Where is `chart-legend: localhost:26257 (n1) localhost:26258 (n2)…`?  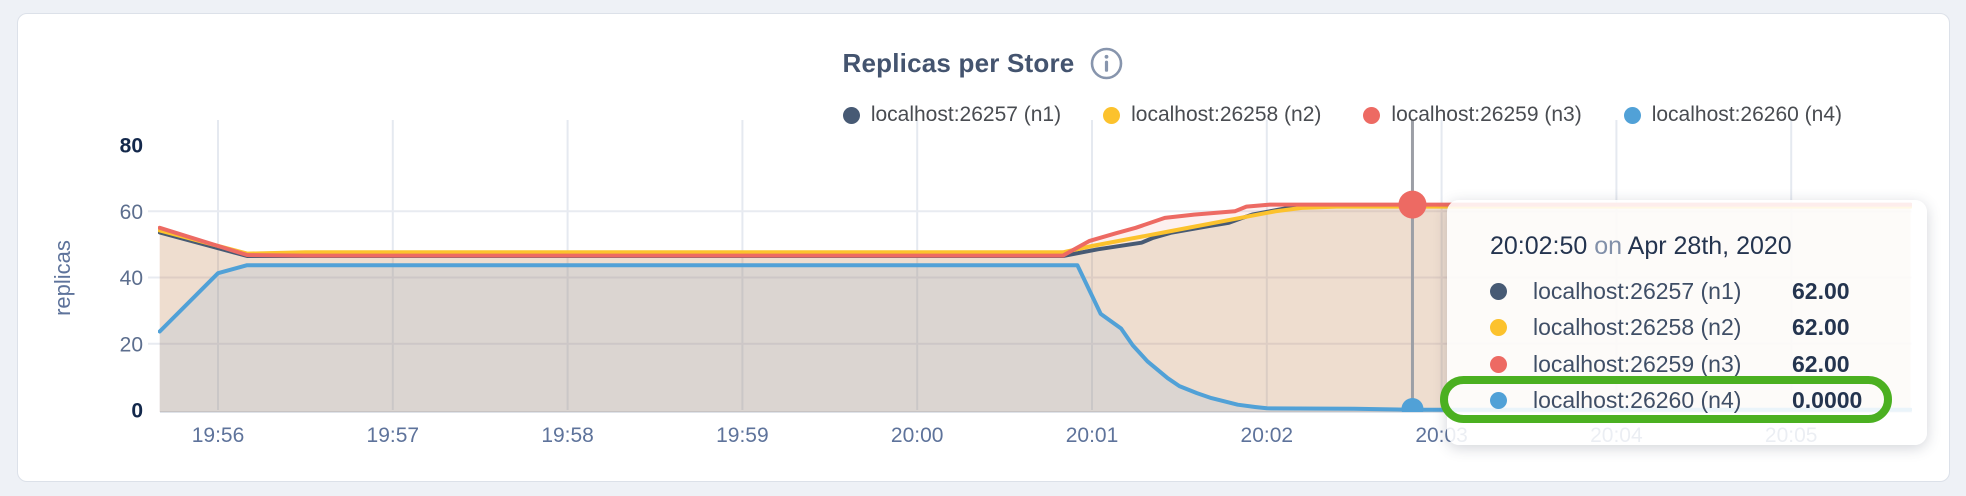 chart-legend: localhost:26257 (n1) localhost:26258 (n2)… is located at coordinates (1342, 115).